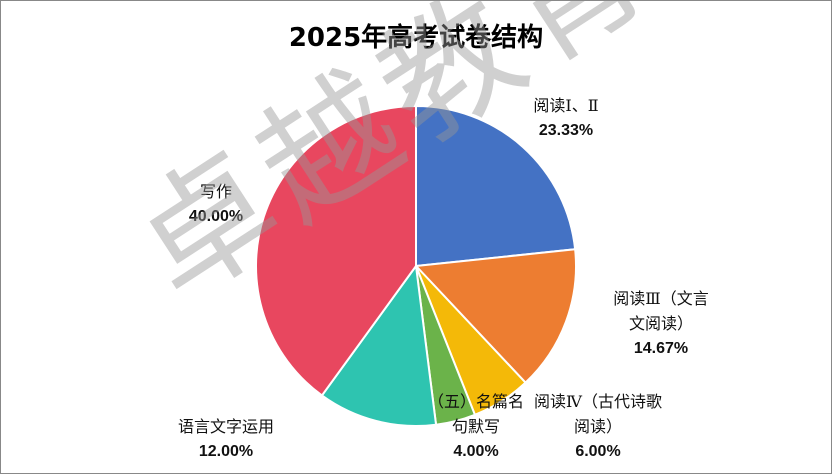  I want to click on category-label: 阅读Ⅲ（文言文阅读）, so click(661, 311).